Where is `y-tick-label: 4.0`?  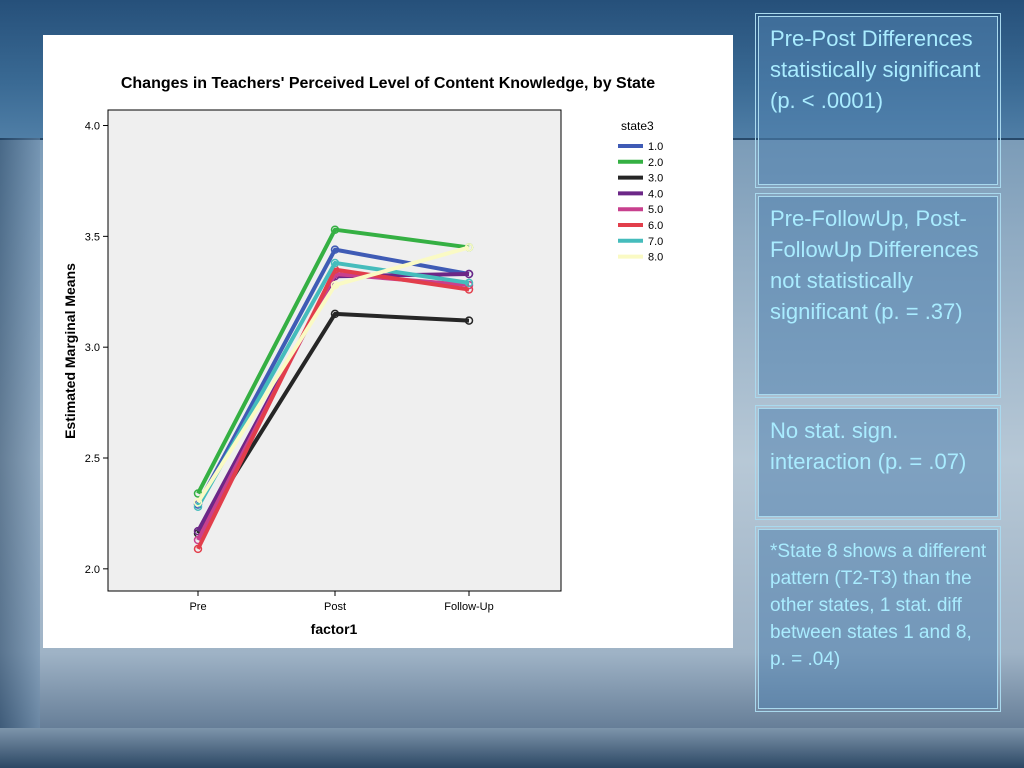
y-tick-label: 4.0 is located at coordinates (92, 127).